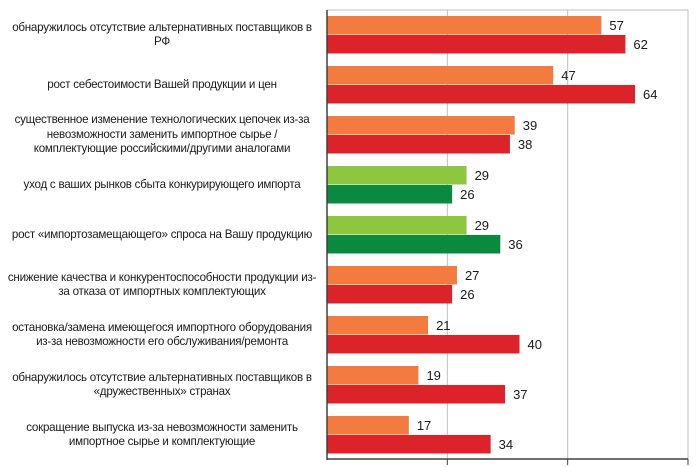 The image size is (700, 467). What do you see at coordinates (424, 425) in the screenshot?
I see `data-label: 17` at bounding box center [424, 425].